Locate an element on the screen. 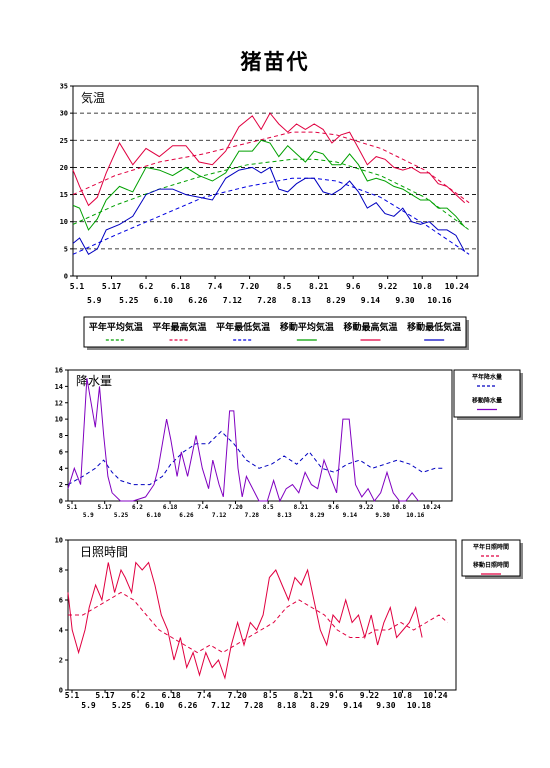 This screenshot has height=768, width=550. page-title: 猪苗代 is located at coordinates (275, 62).